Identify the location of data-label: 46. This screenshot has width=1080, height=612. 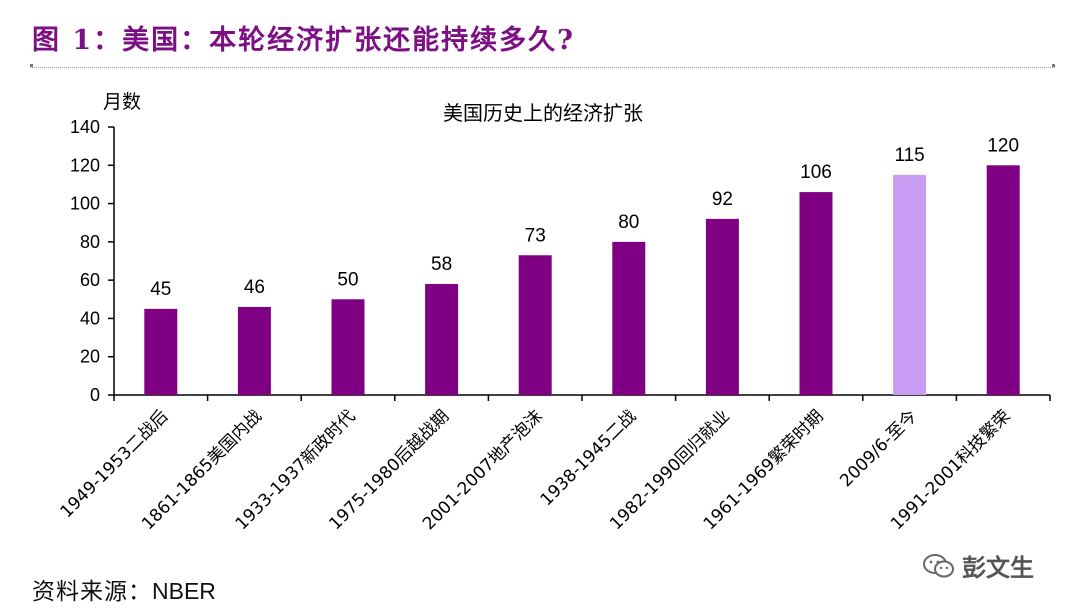
(254, 287).